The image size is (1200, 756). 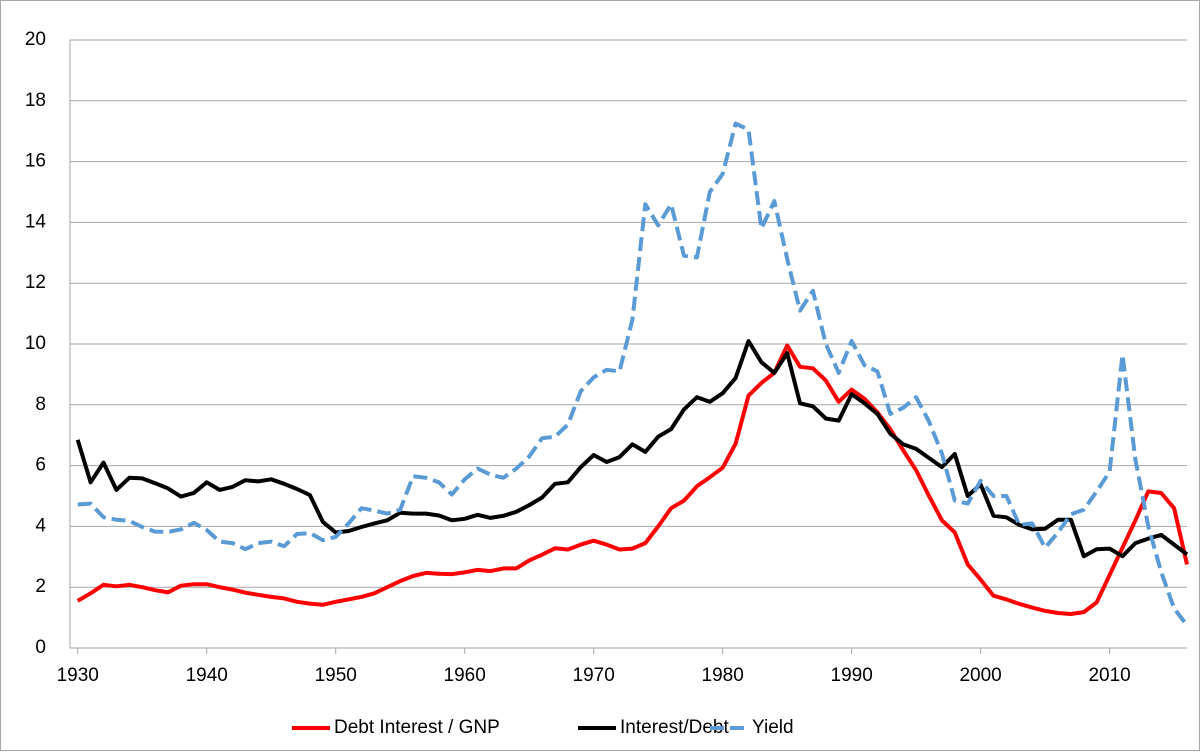 I want to click on x-tick-label: 1950, so click(x=336, y=675).